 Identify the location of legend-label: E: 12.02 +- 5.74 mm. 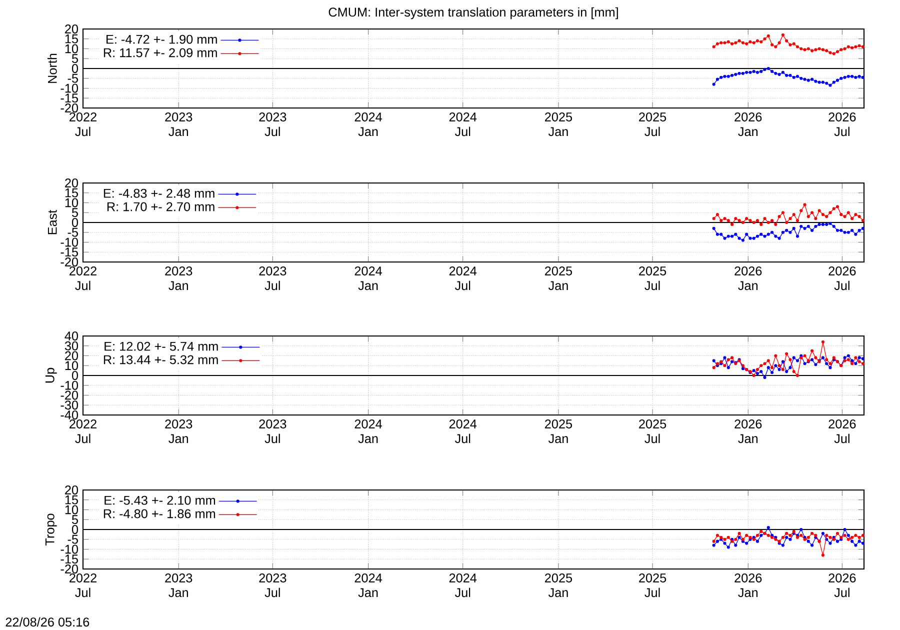
(161, 346).